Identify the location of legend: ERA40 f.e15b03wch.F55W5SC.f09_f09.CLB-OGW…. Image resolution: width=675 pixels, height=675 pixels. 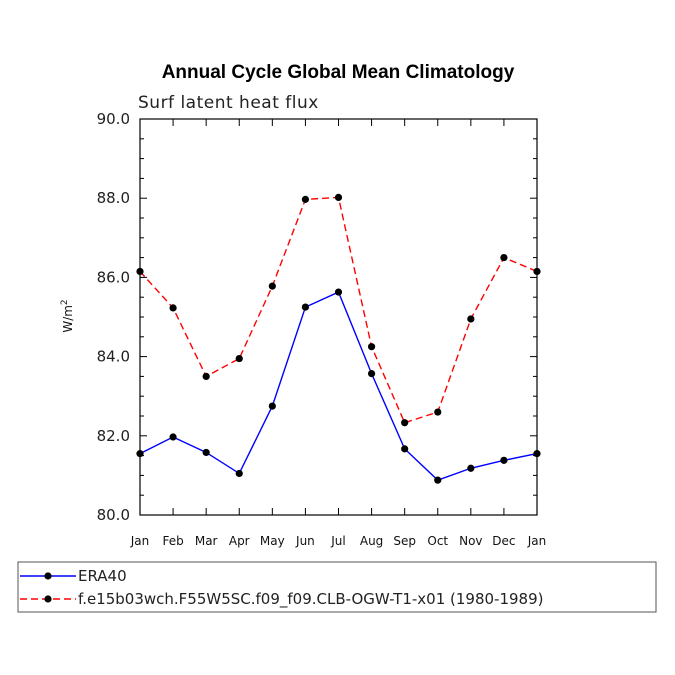
(337, 587).